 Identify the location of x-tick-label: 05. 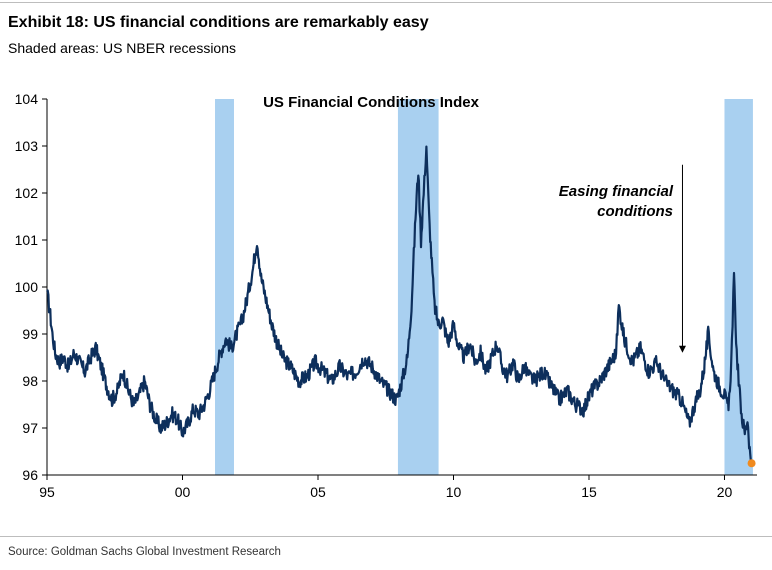
(318, 492).